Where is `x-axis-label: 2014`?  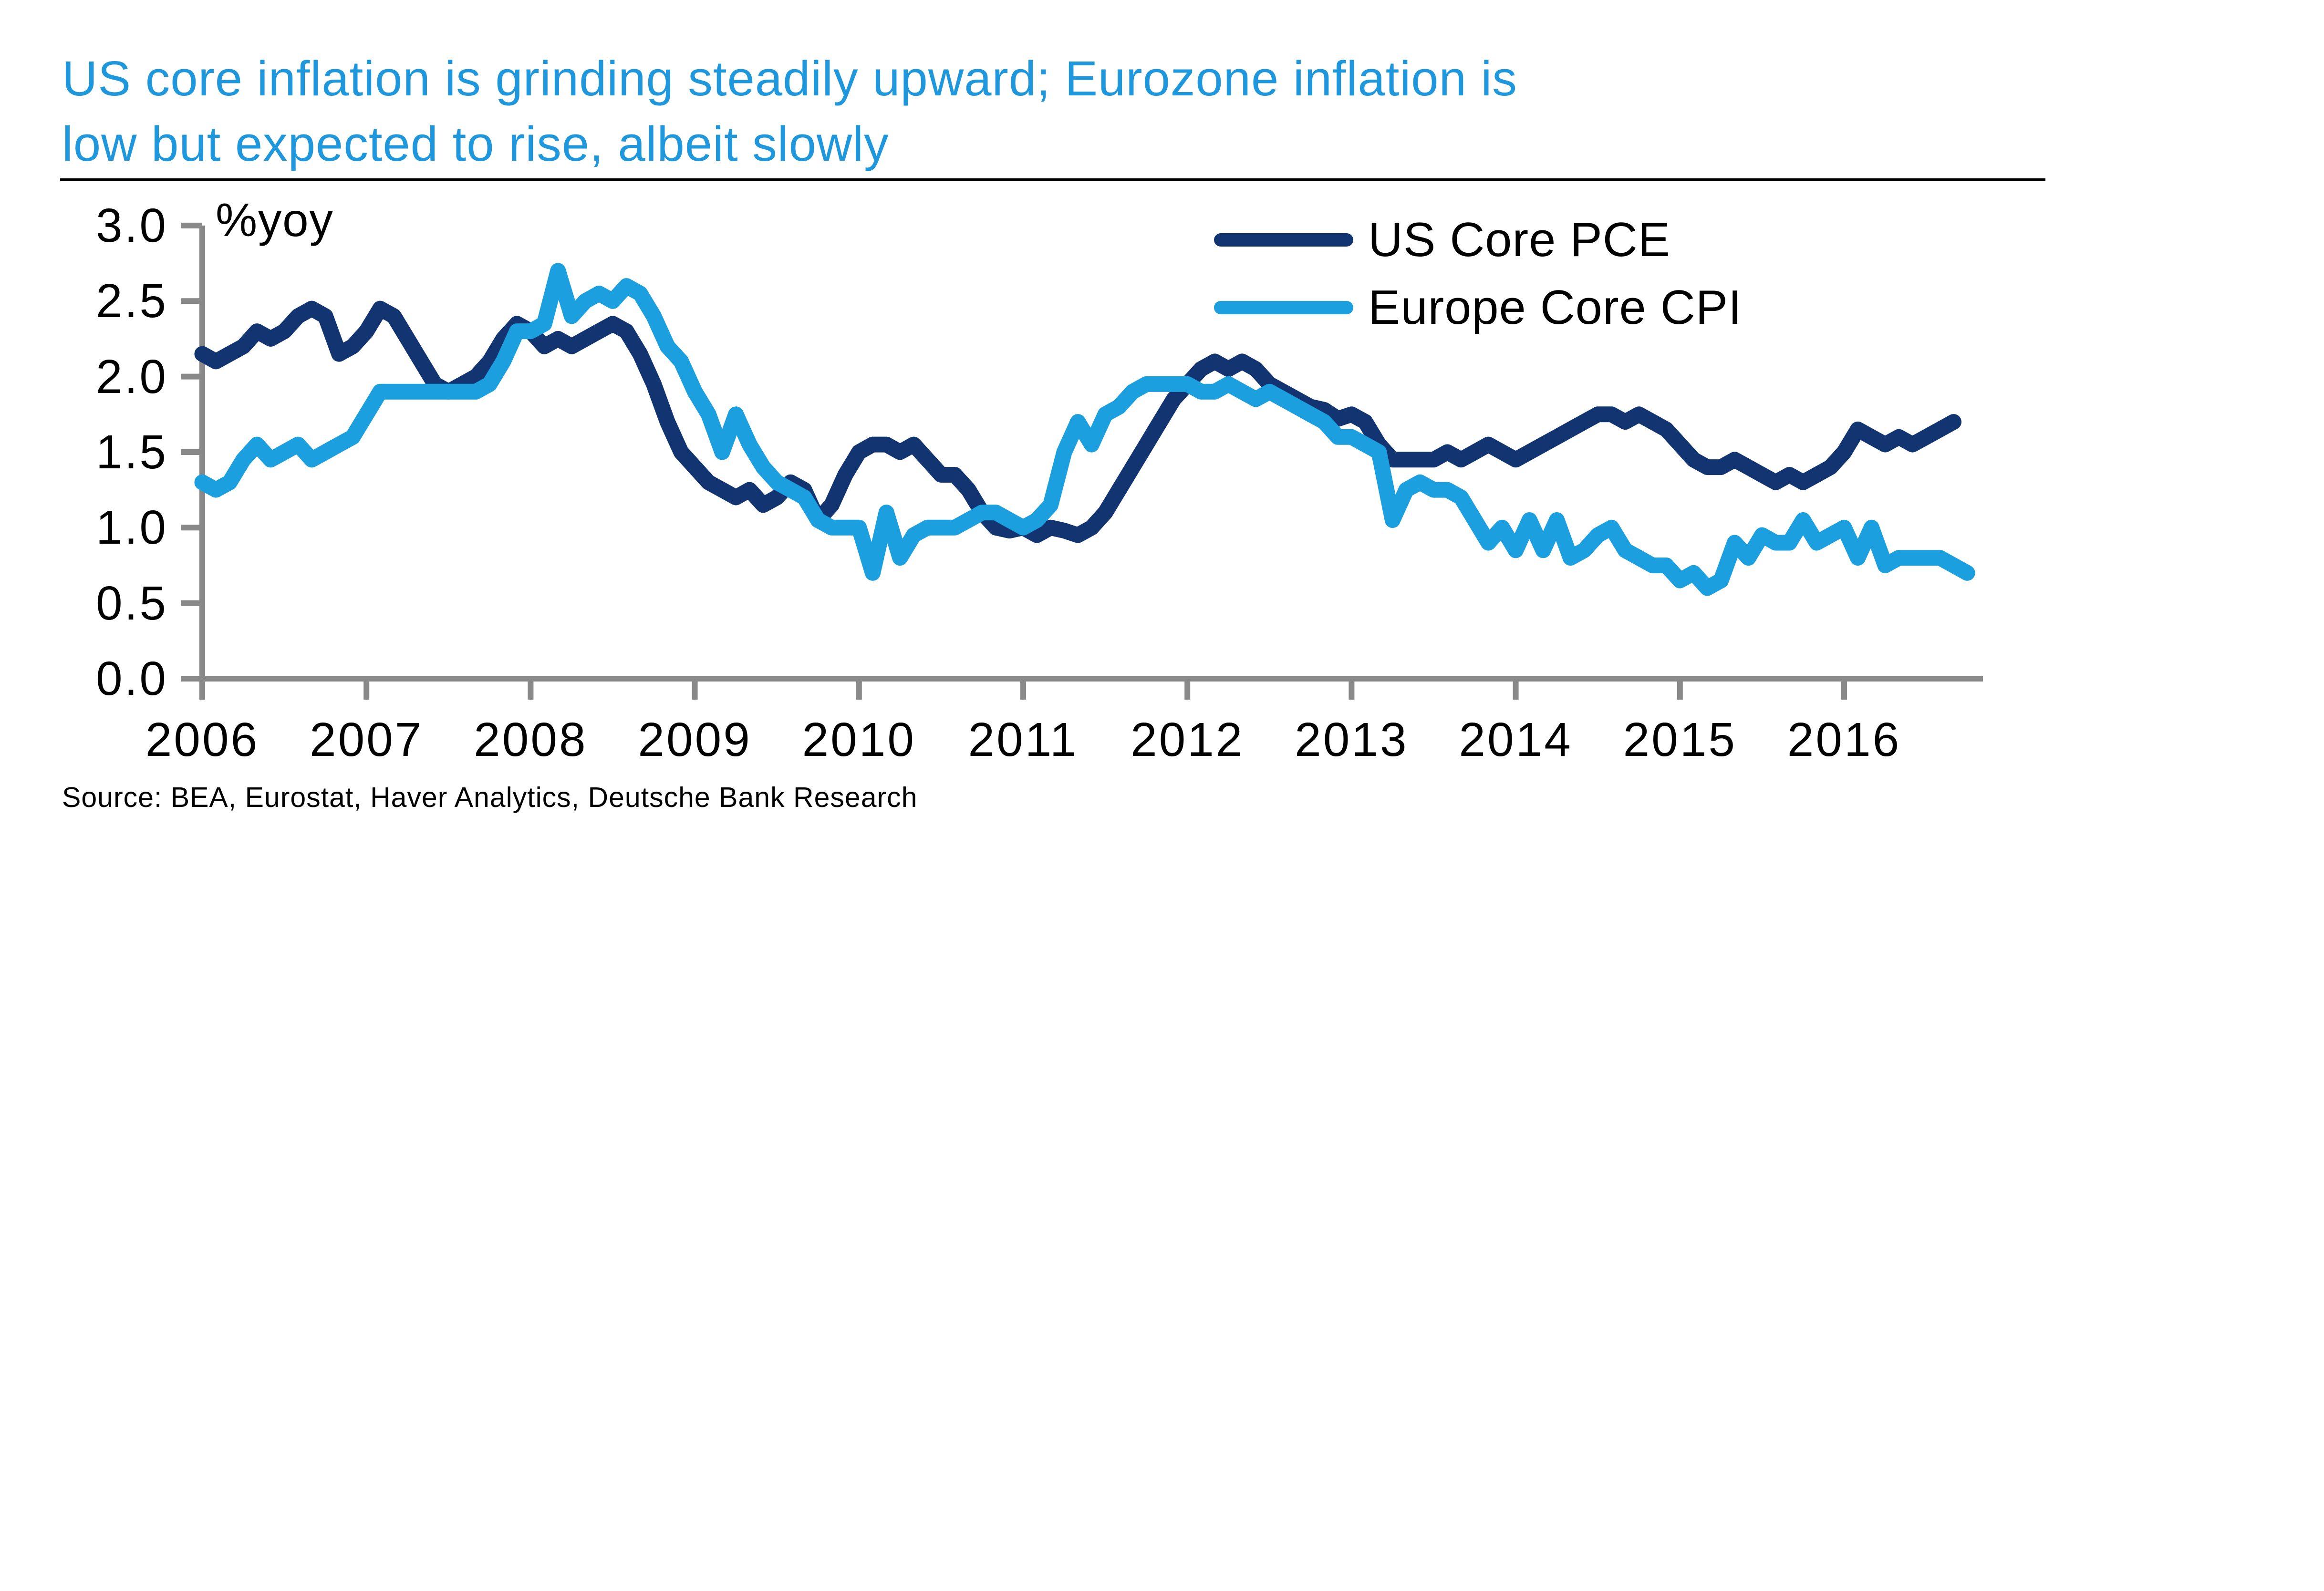
x-axis-label: 2014 is located at coordinates (1516, 739).